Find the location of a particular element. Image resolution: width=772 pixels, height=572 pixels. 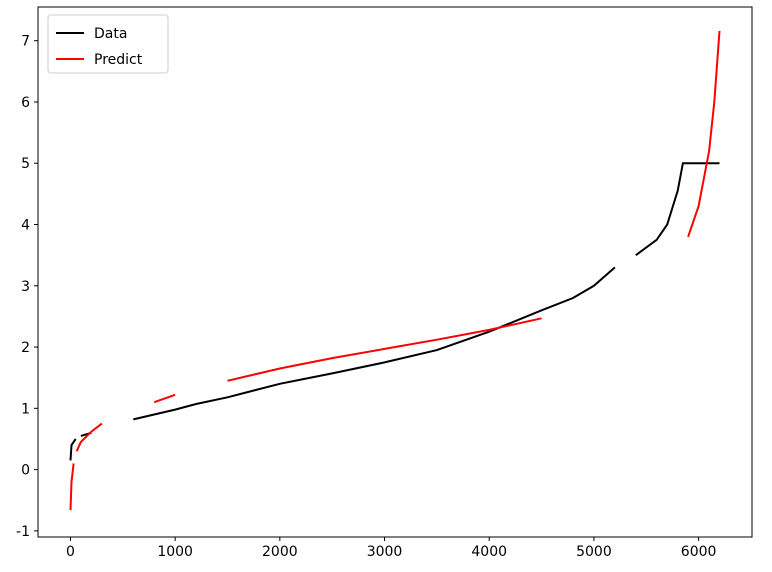

y-tick-label: 5 is located at coordinates (25, 164).